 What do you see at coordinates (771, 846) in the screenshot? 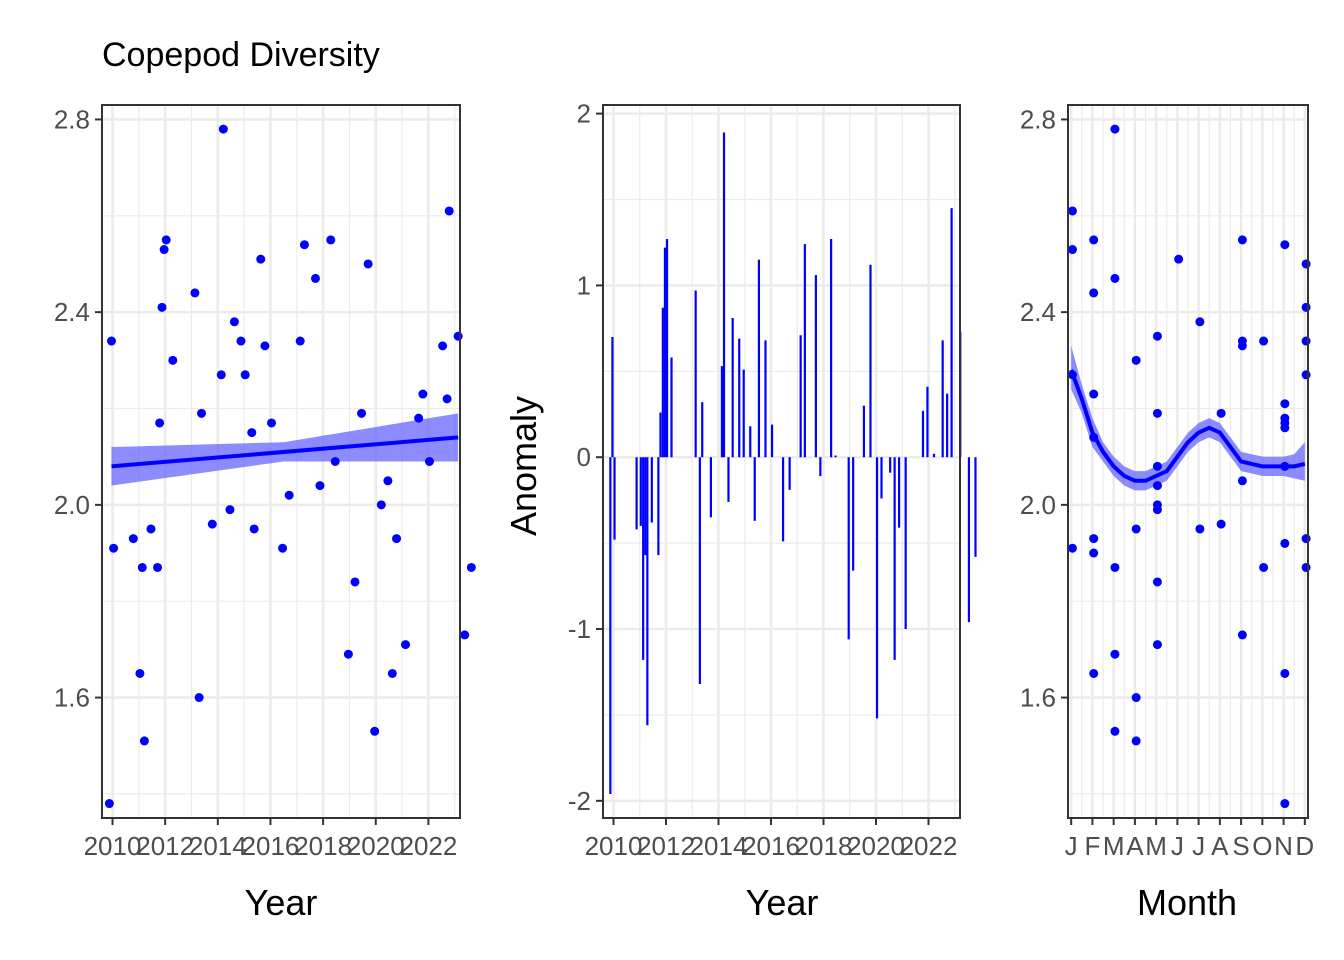
I see `x-tick-label: 2016` at bounding box center [771, 846].